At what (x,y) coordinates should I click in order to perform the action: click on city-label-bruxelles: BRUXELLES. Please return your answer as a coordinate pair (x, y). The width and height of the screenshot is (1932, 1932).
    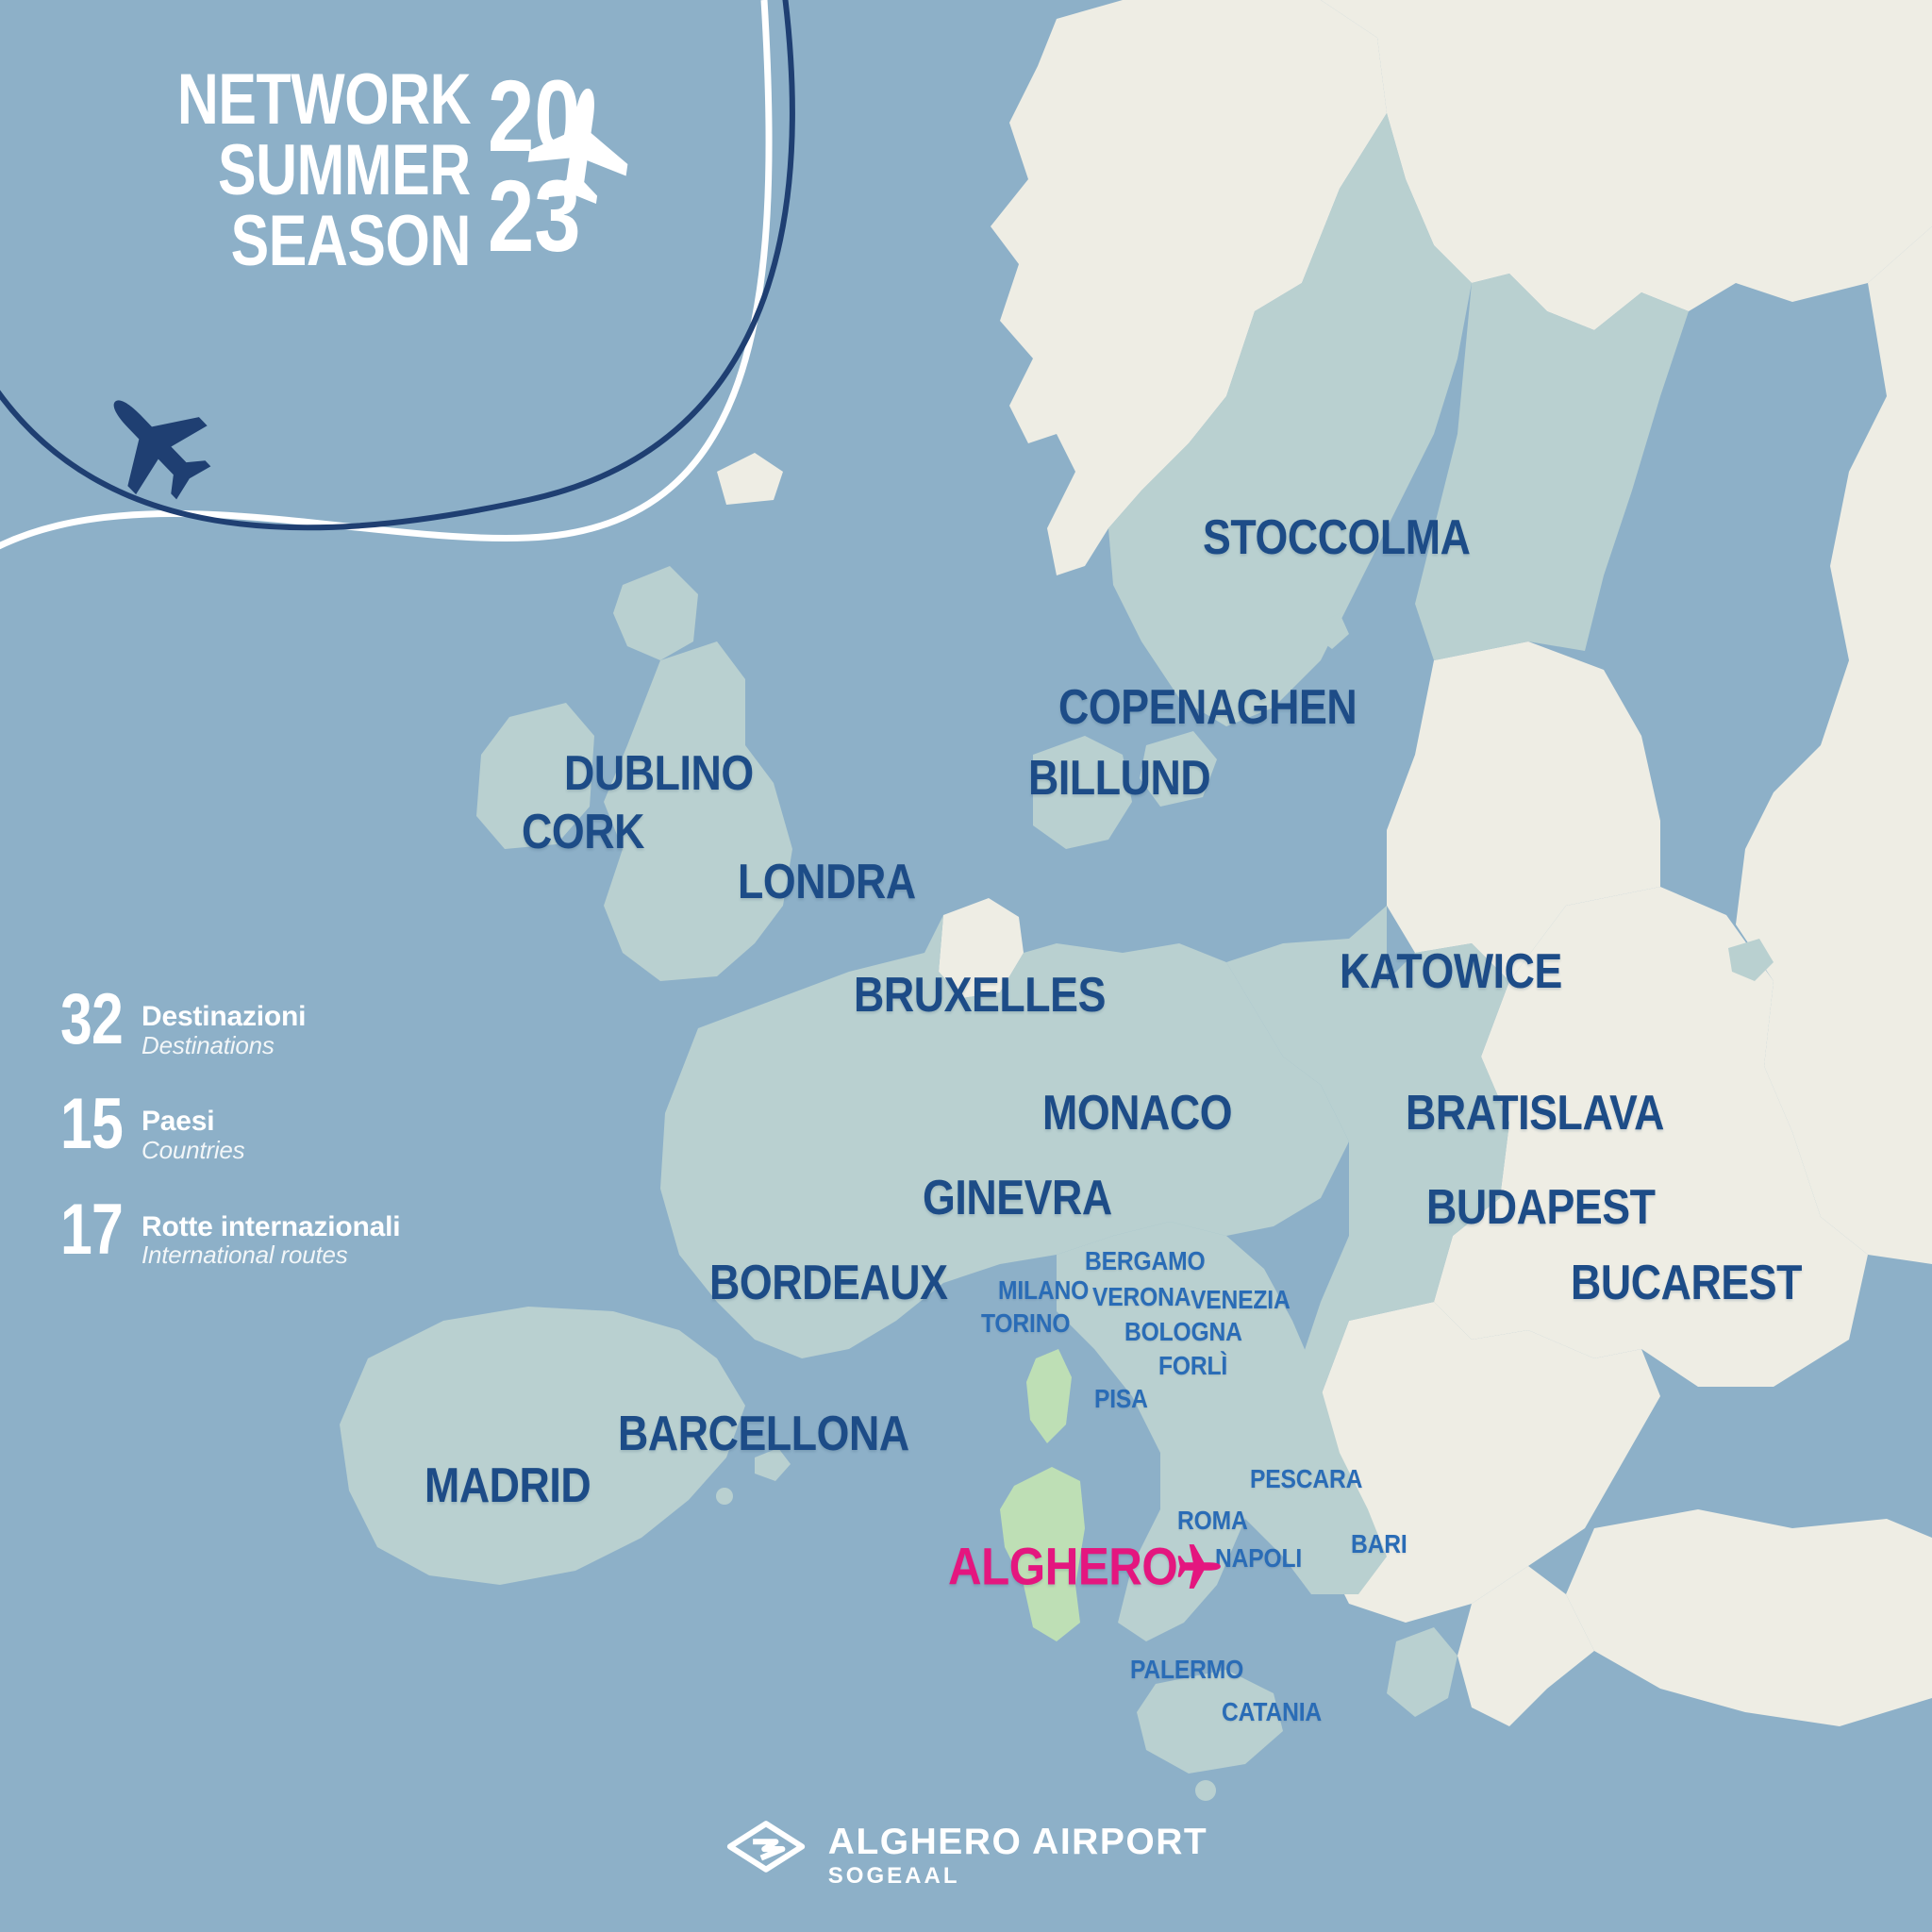
    Looking at the image, I should click on (980, 996).